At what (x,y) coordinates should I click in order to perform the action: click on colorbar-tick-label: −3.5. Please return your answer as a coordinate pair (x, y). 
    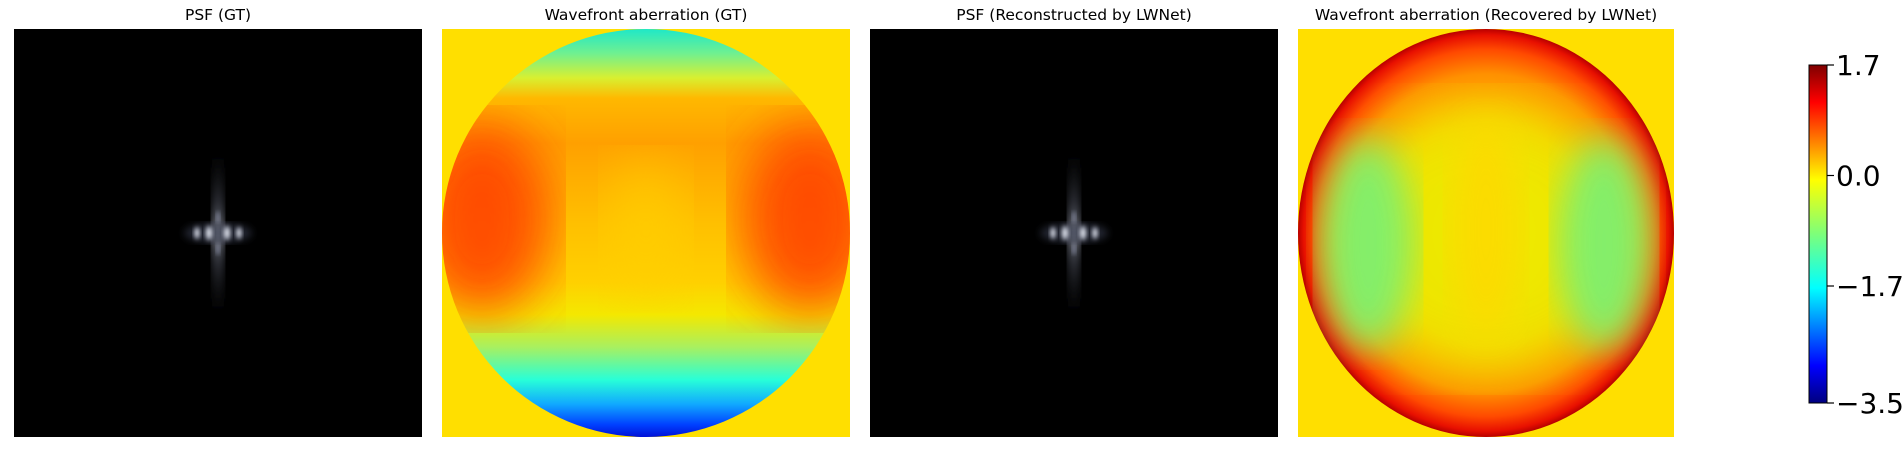
    Looking at the image, I should click on (1869, 403).